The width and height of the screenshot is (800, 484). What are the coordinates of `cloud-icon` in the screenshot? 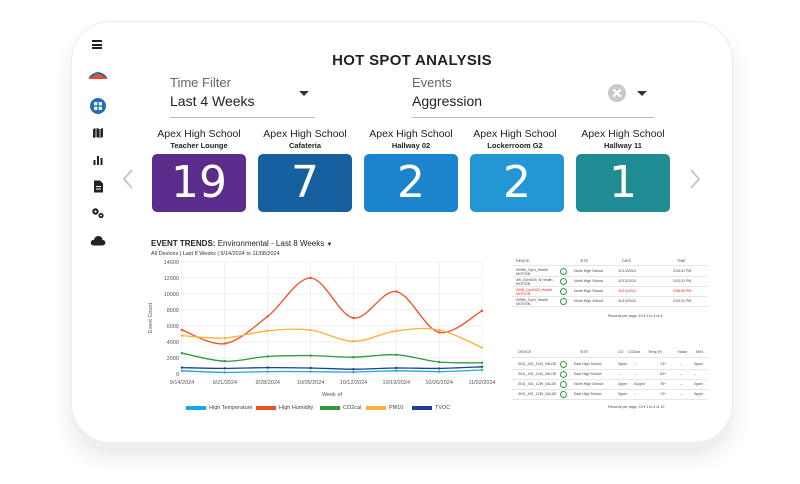 It's located at (98, 240).